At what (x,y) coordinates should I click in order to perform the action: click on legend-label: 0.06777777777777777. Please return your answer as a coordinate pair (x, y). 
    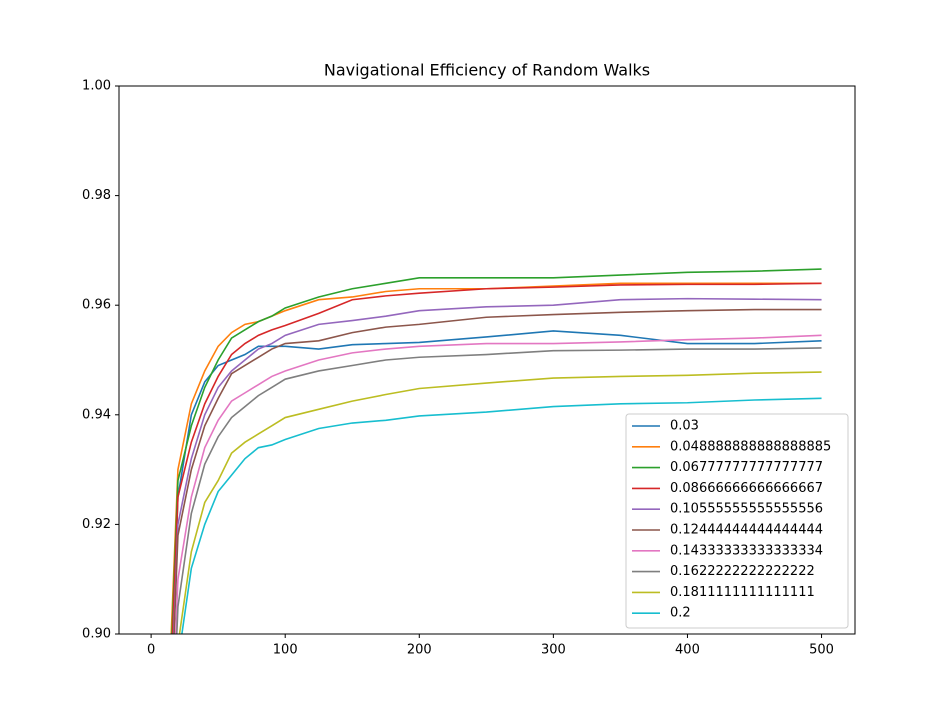
    Looking at the image, I should click on (746, 467).